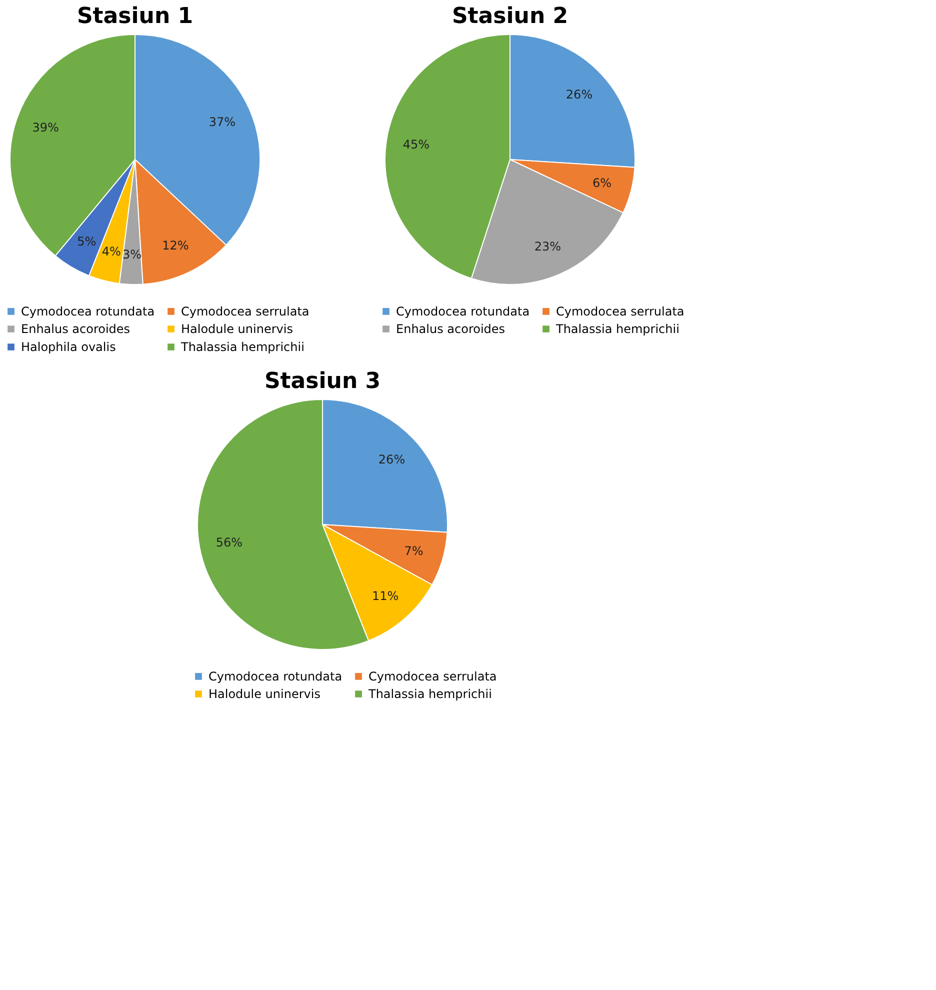 The image size is (936, 990). Describe the element at coordinates (86, 241) in the screenshot. I see `data-label: 5%` at that location.